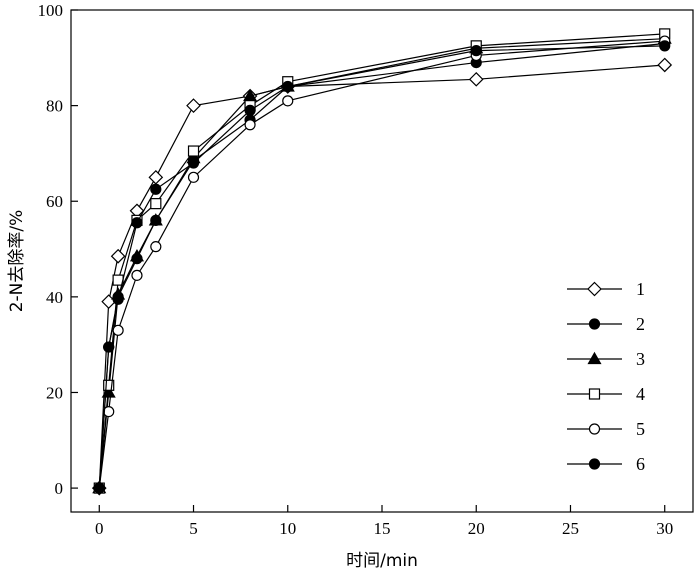 The image size is (700, 577). Describe the element at coordinates (476, 528) in the screenshot. I see `x-tick-label-4: 20` at that location.